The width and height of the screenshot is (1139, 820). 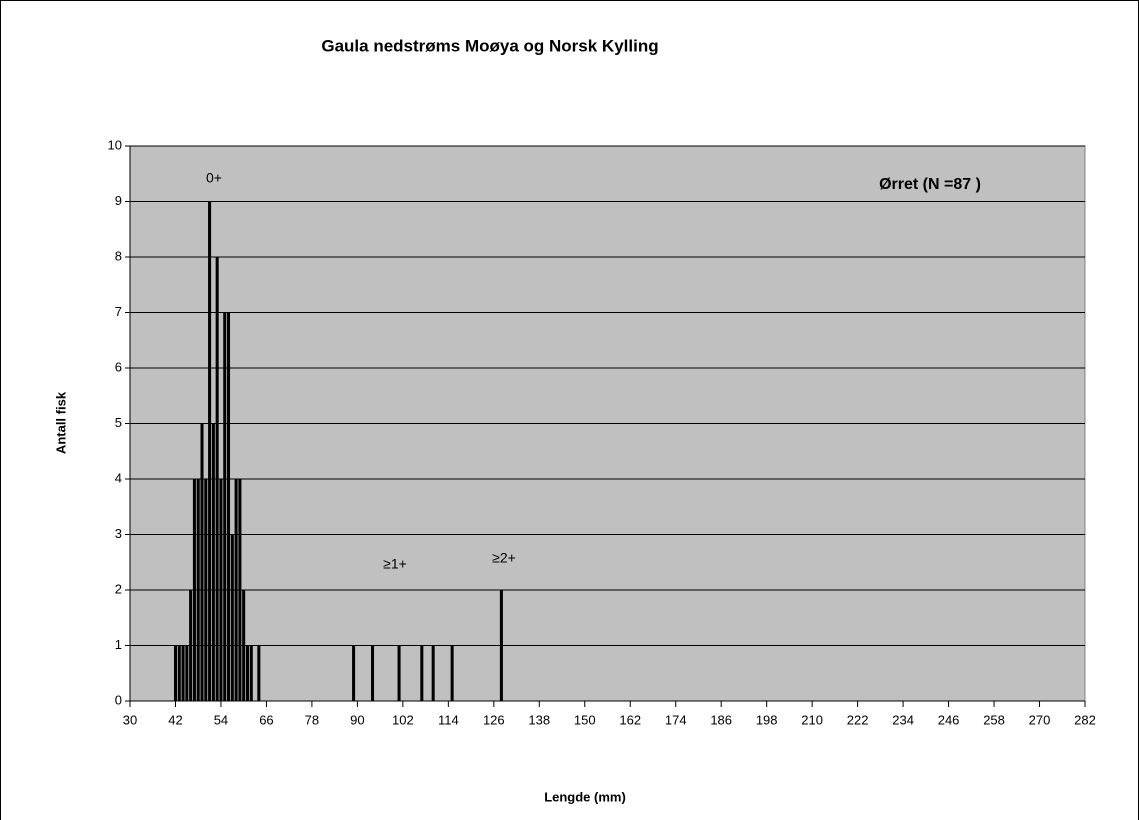 I want to click on x-tick-label: 198, so click(x=767, y=719).